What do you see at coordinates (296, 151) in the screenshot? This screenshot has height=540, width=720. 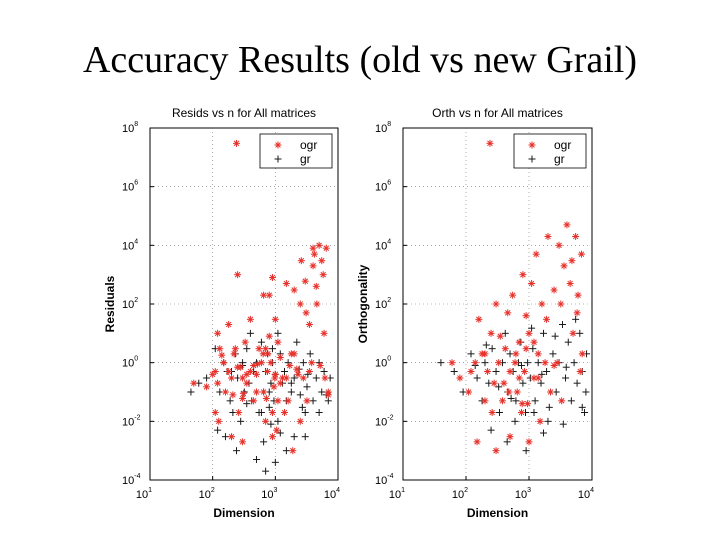 I see `legend-box` at bounding box center [296, 151].